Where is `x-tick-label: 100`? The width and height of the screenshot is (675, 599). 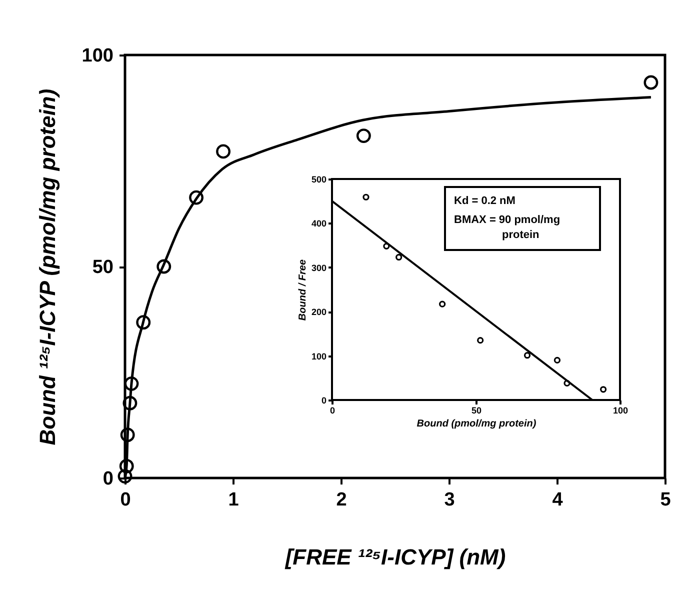
x-tick-label: 100 is located at coordinates (620, 411).